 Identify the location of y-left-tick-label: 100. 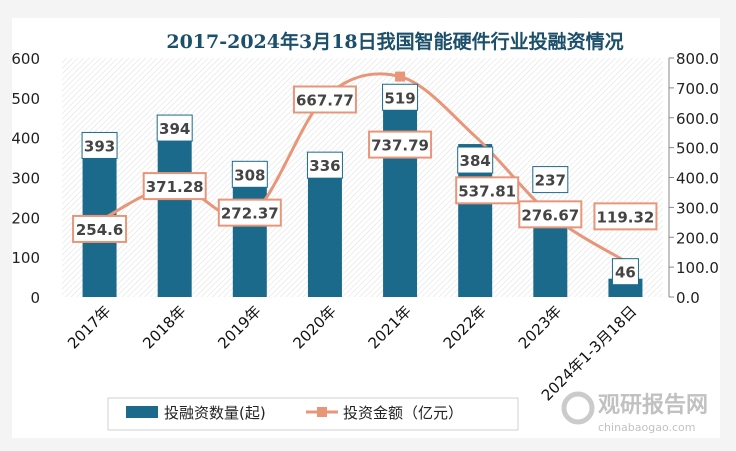
(25, 258).